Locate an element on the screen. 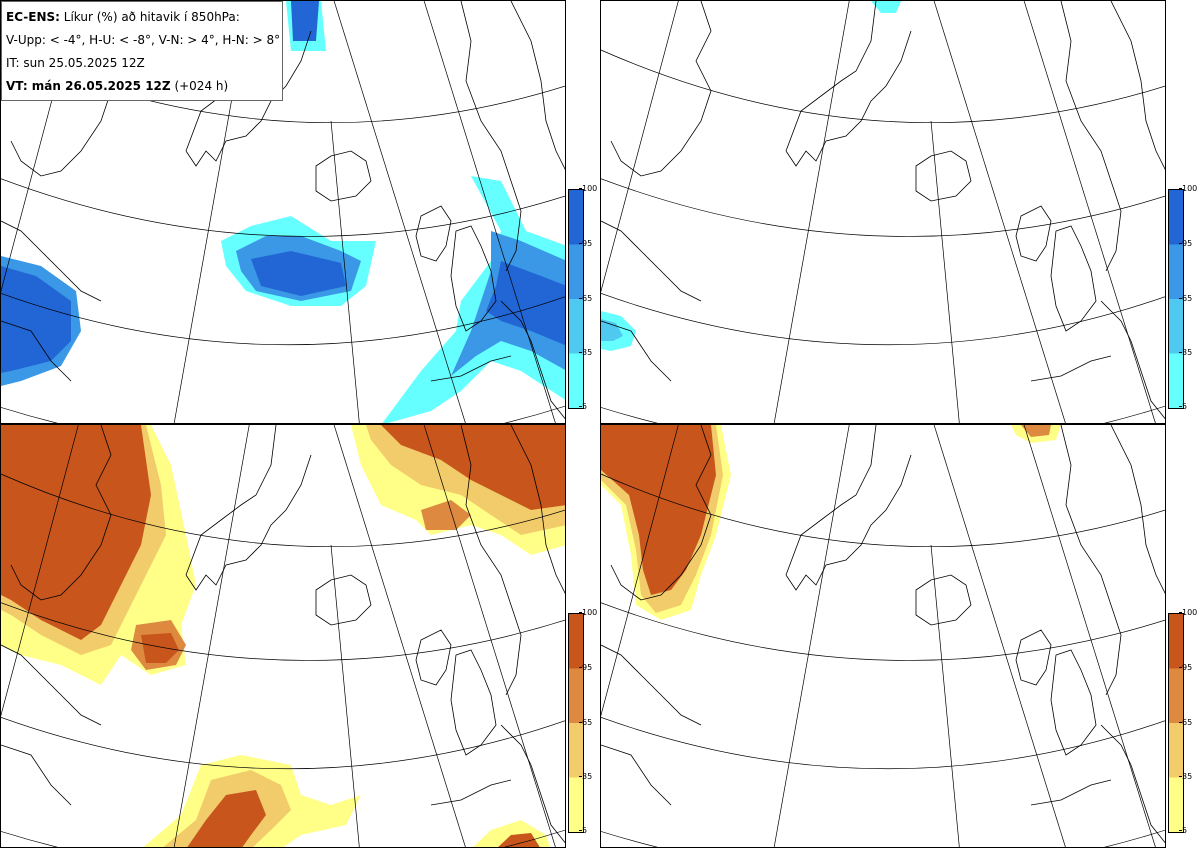 The height and width of the screenshot is (848, 1200). warm-field-lower-right is located at coordinates (831, 522).